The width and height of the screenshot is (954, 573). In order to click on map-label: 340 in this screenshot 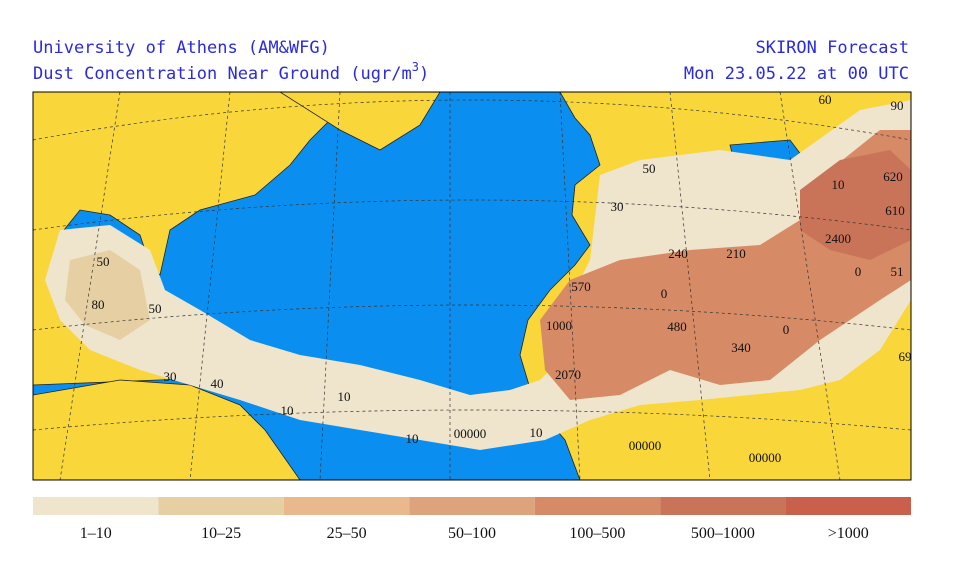, I will do `click(741, 347)`.